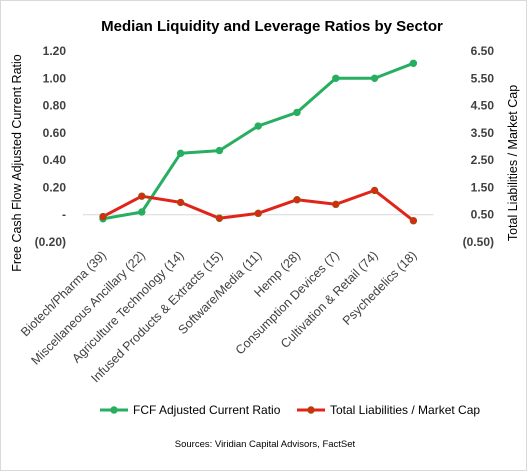 Image resolution: width=527 pixels, height=471 pixels. Describe the element at coordinates (513, 163) in the screenshot. I see `right-axis-label: Total Liabilities / Market Cap` at that location.